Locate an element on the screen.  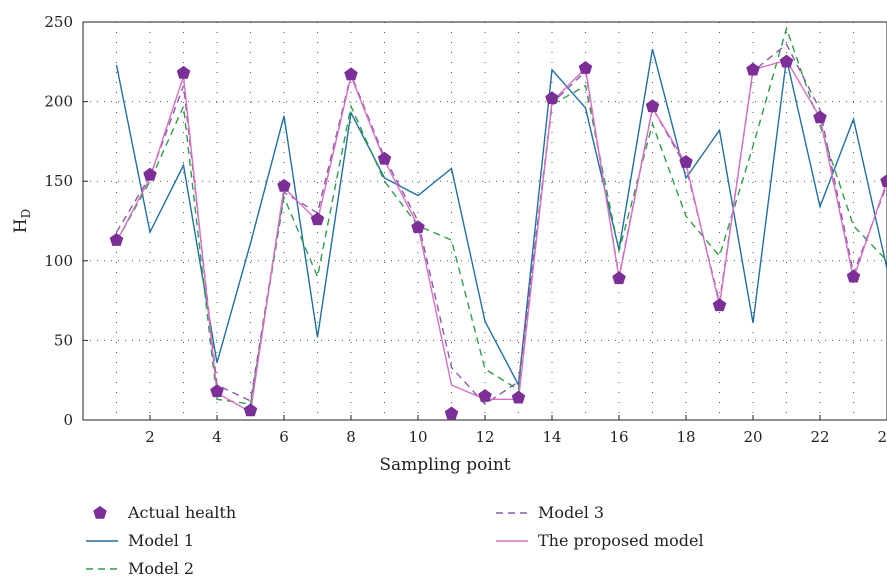
legend-label: Actual health is located at coordinates (181, 512).